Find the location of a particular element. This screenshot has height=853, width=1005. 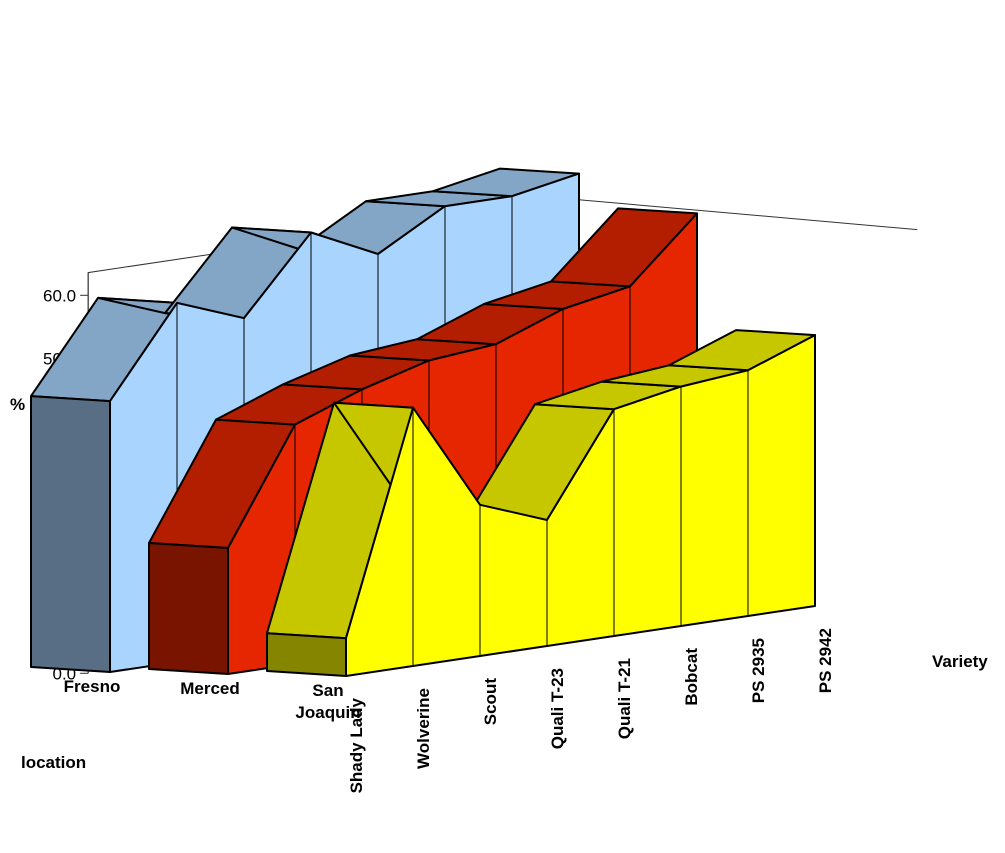

series-axis: Fresno Merced San Joaquin is located at coordinates (212, 699).